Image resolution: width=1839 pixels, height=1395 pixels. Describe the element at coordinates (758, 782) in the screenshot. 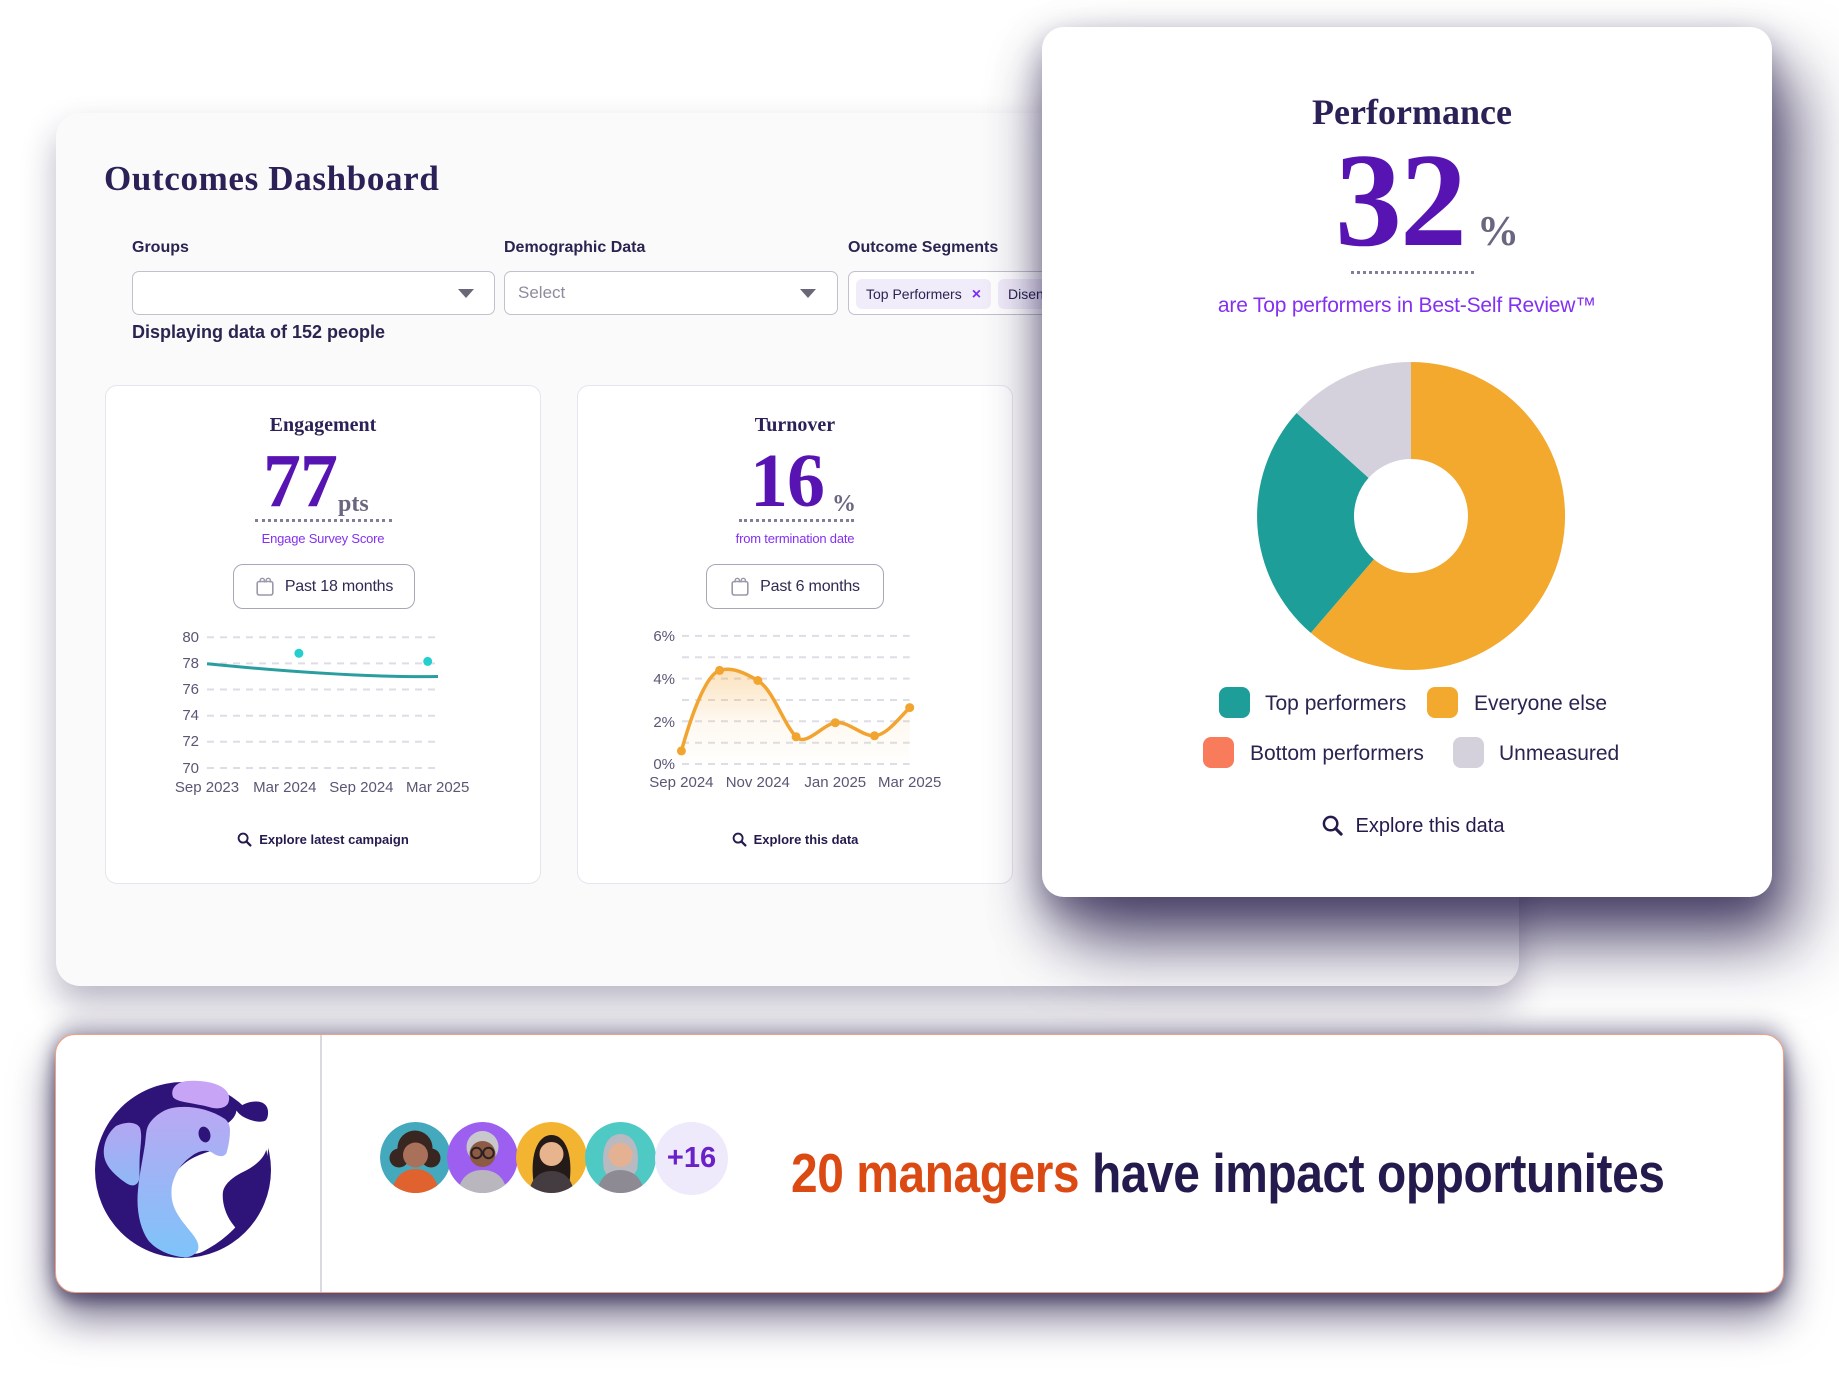

I see `svg-text: Nov 2024` at that location.